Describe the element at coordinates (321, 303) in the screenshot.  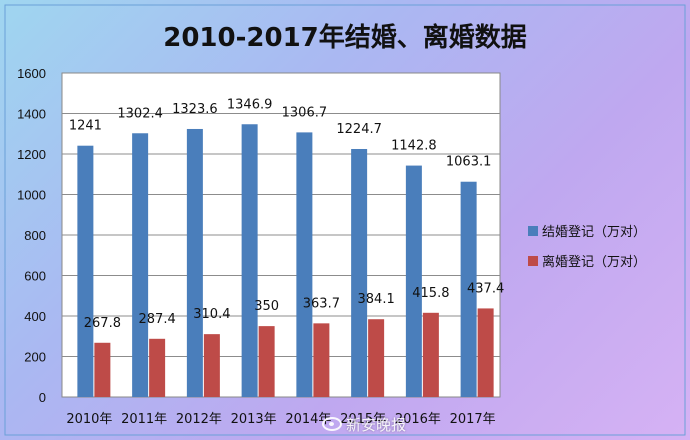
I see `data-label: 363.7` at that location.